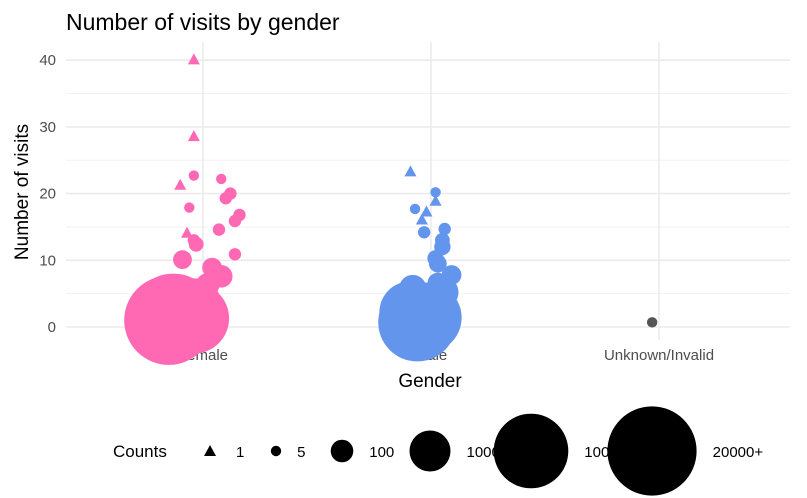  I want to click on legend-label: 1, so click(240, 452).